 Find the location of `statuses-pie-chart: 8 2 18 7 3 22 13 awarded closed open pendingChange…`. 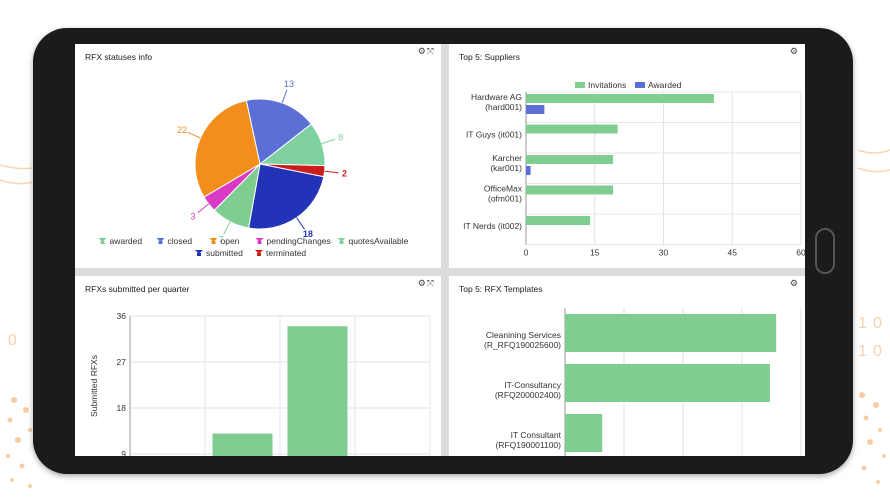

statuses-pie-chart: 8 2 18 7 3 22 13 awarded closed open pendingChange… is located at coordinates (253, 168).